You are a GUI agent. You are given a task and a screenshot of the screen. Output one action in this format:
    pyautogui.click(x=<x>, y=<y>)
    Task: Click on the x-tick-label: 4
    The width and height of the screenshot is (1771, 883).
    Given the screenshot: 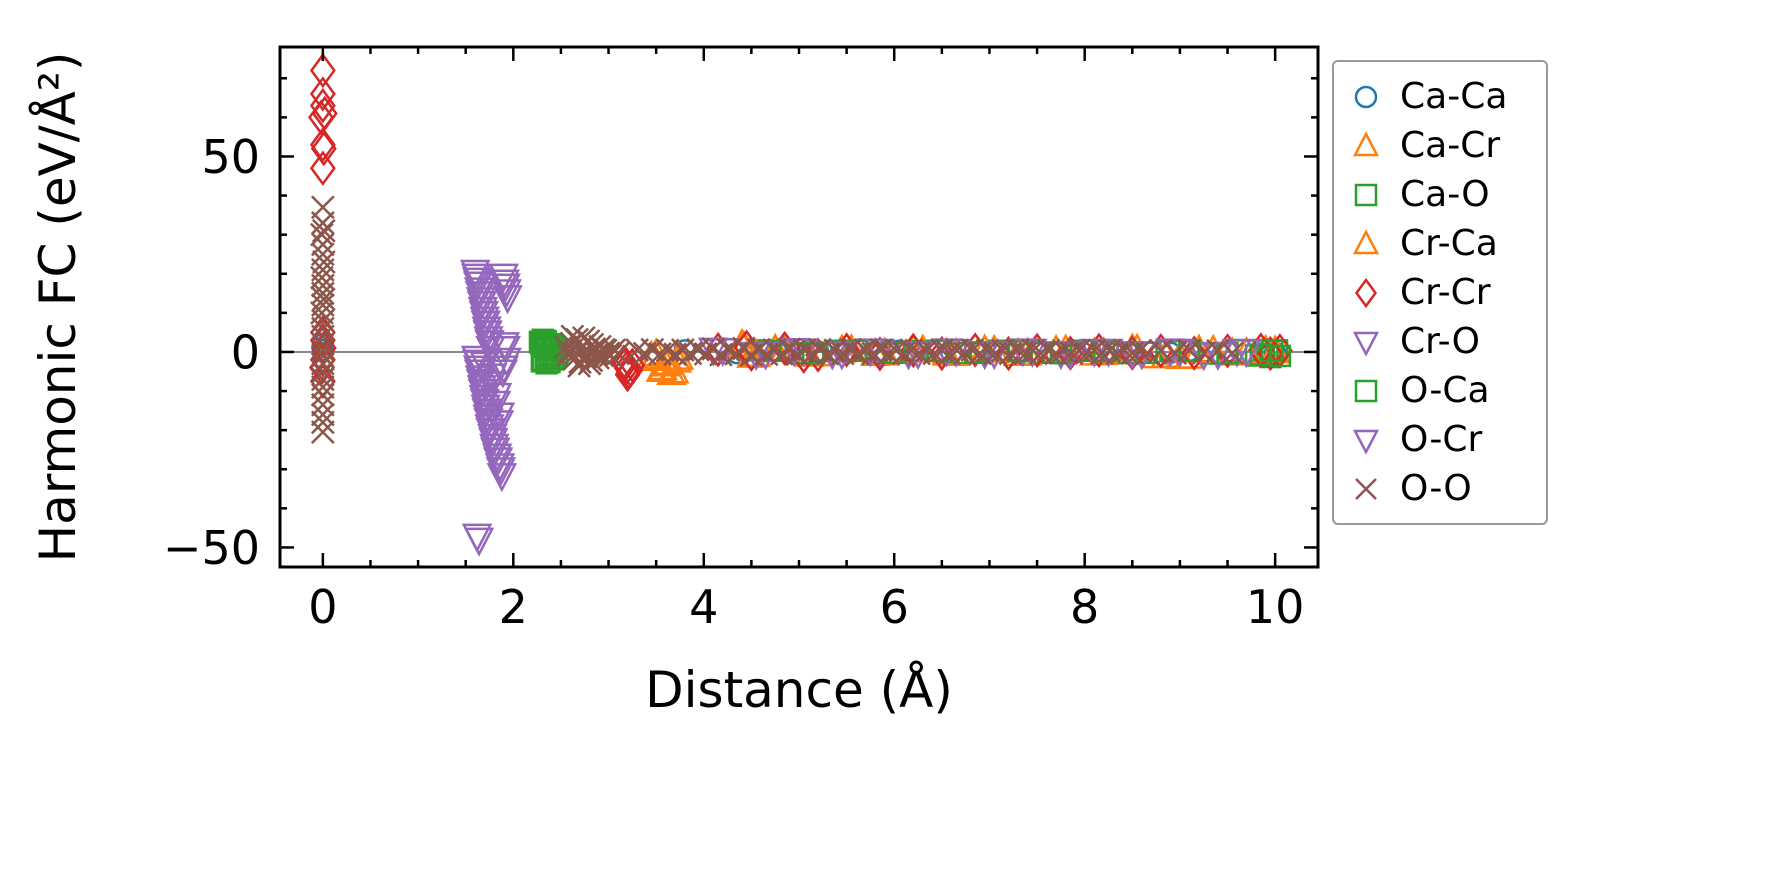 What is the action you would take?
    pyautogui.click(x=703, y=607)
    